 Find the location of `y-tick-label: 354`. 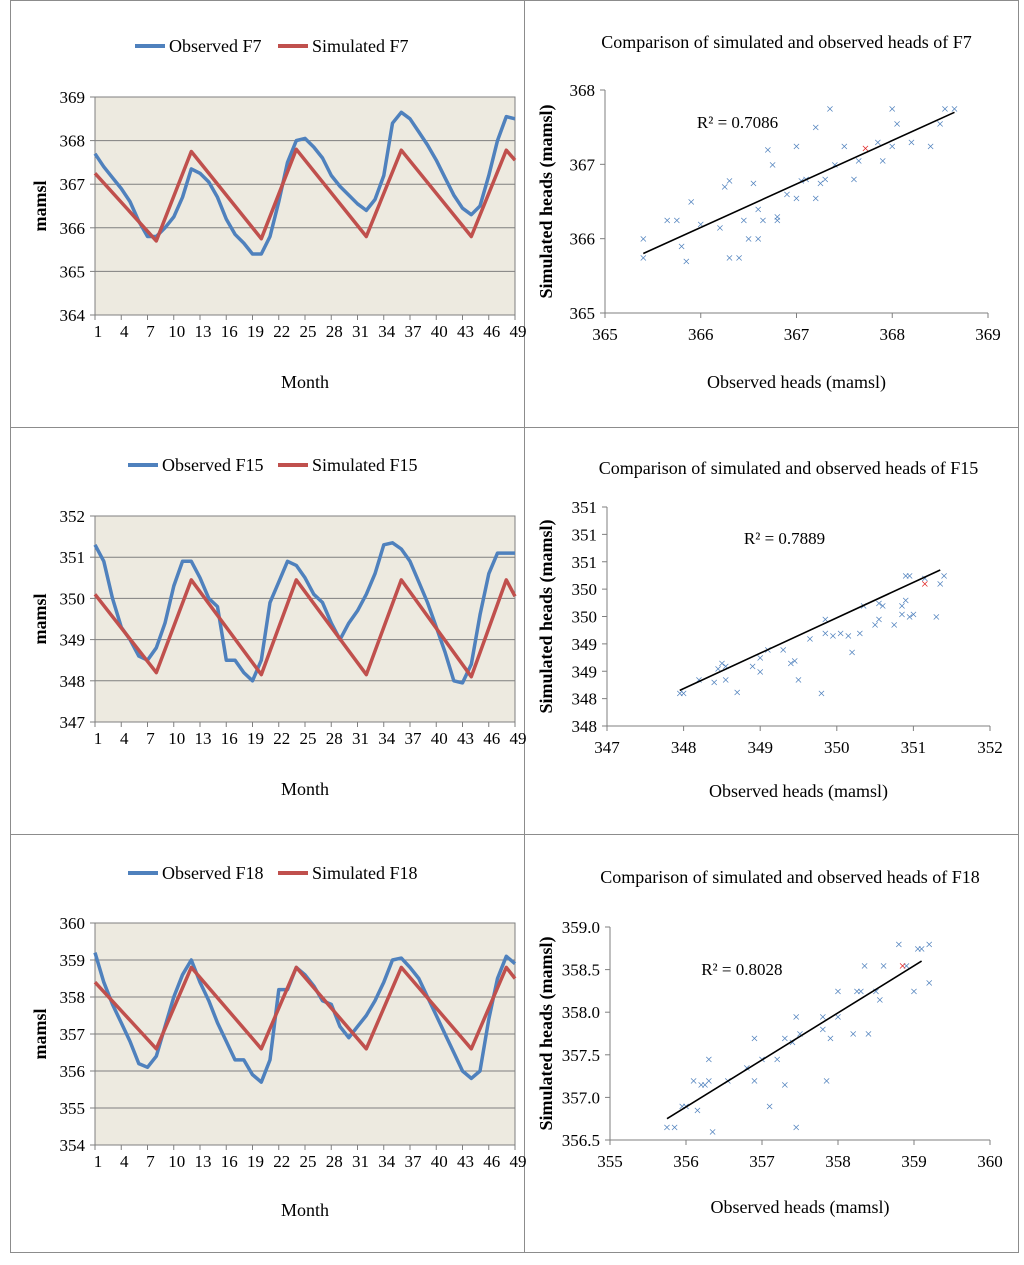

y-tick-label: 354 is located at coordinates (73, 1145).